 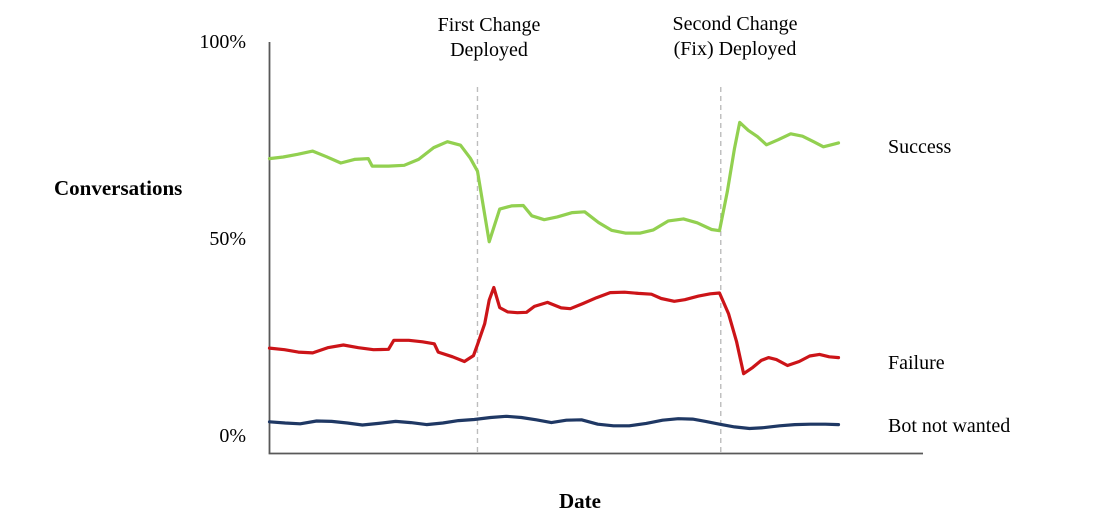 What do you see at coordinates (949, 426) in the screenshot?
I see `series-label-bot-not-wanted: Bot not wanted` at bounding box center [949, 426].